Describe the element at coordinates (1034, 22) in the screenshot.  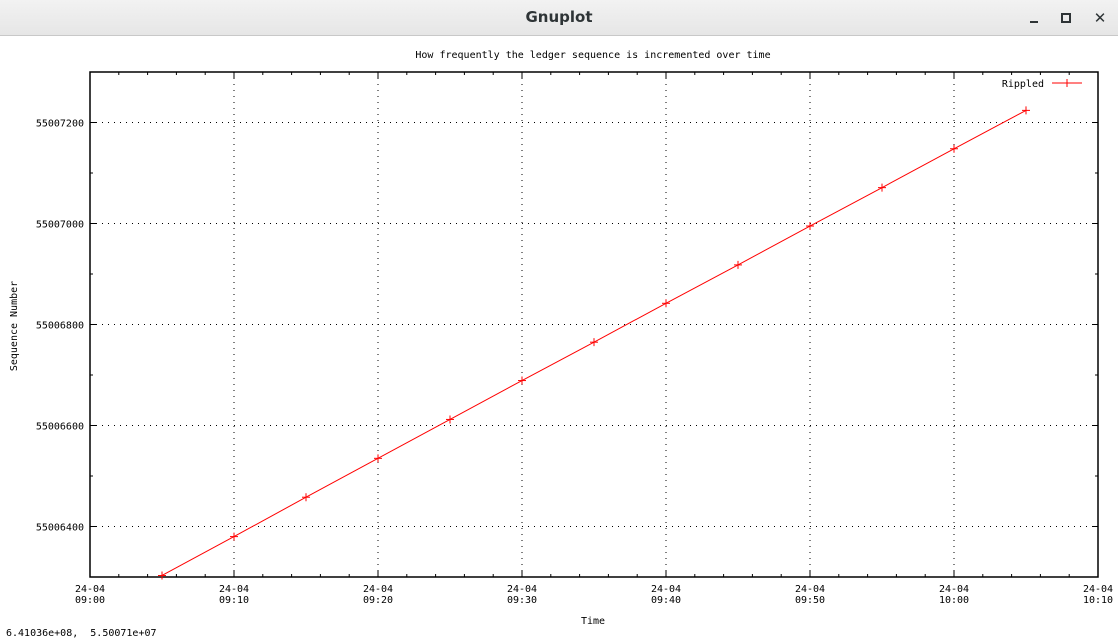
I see `minimize-icon` at that location.